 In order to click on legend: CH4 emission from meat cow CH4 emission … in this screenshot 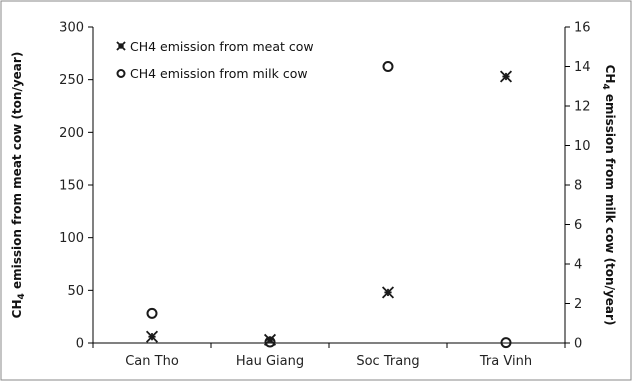, I will do `click(215, 60)`.